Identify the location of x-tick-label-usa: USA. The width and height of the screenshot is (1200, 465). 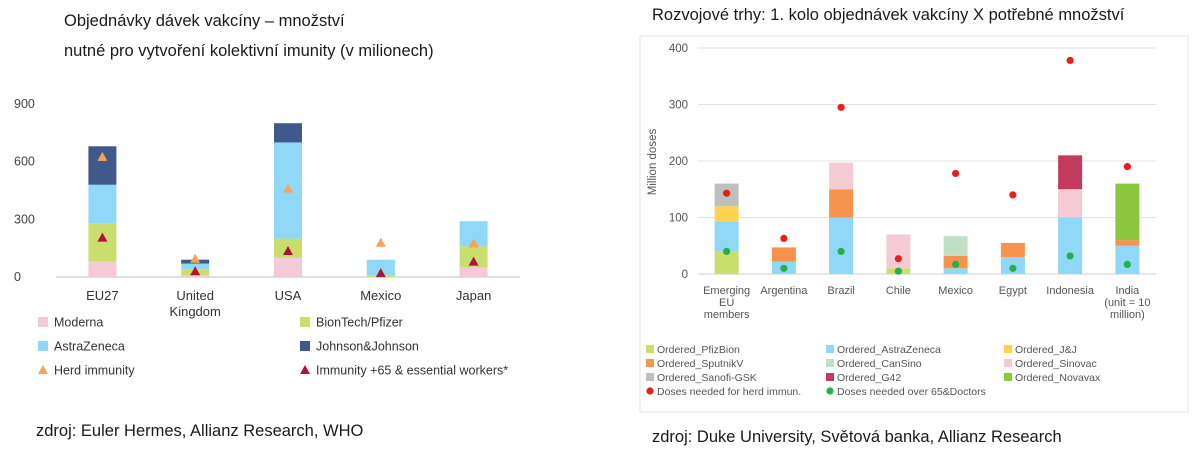
(288, 295).